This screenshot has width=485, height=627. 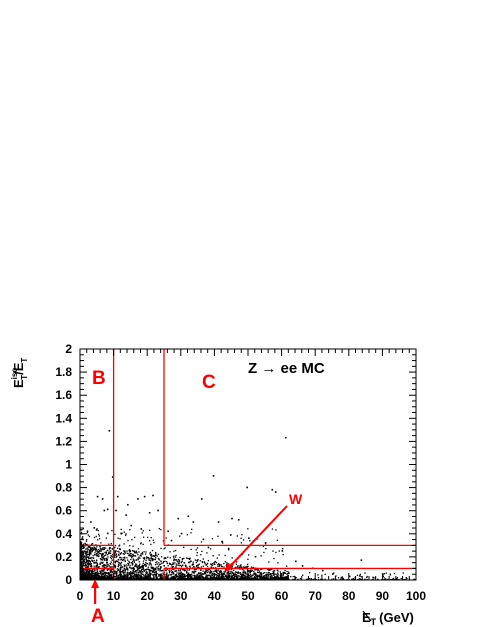 What do you see at coordinates (114, 596) in the screenshot?
I see `x-tick-label: 10` at bounding box center [114, 596].